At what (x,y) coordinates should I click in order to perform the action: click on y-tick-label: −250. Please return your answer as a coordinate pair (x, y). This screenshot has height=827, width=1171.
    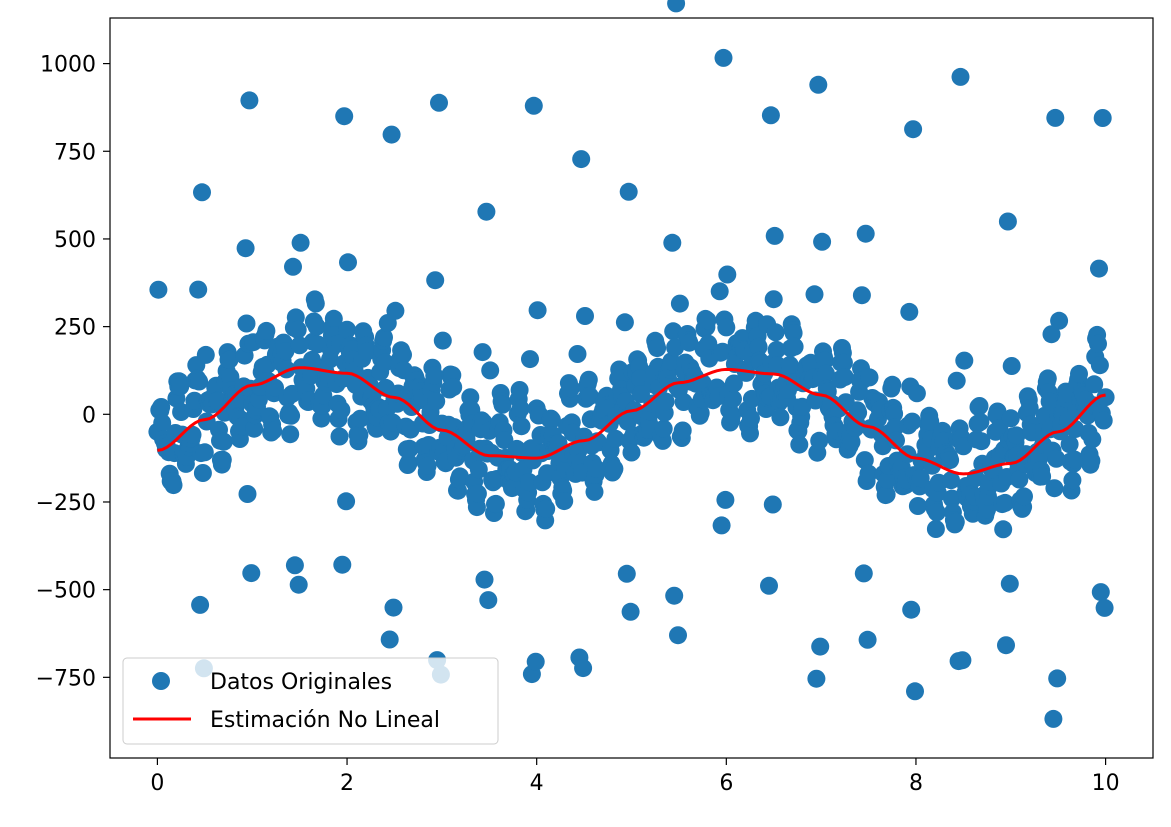
    Looking at the image, I should click on (66, 503).